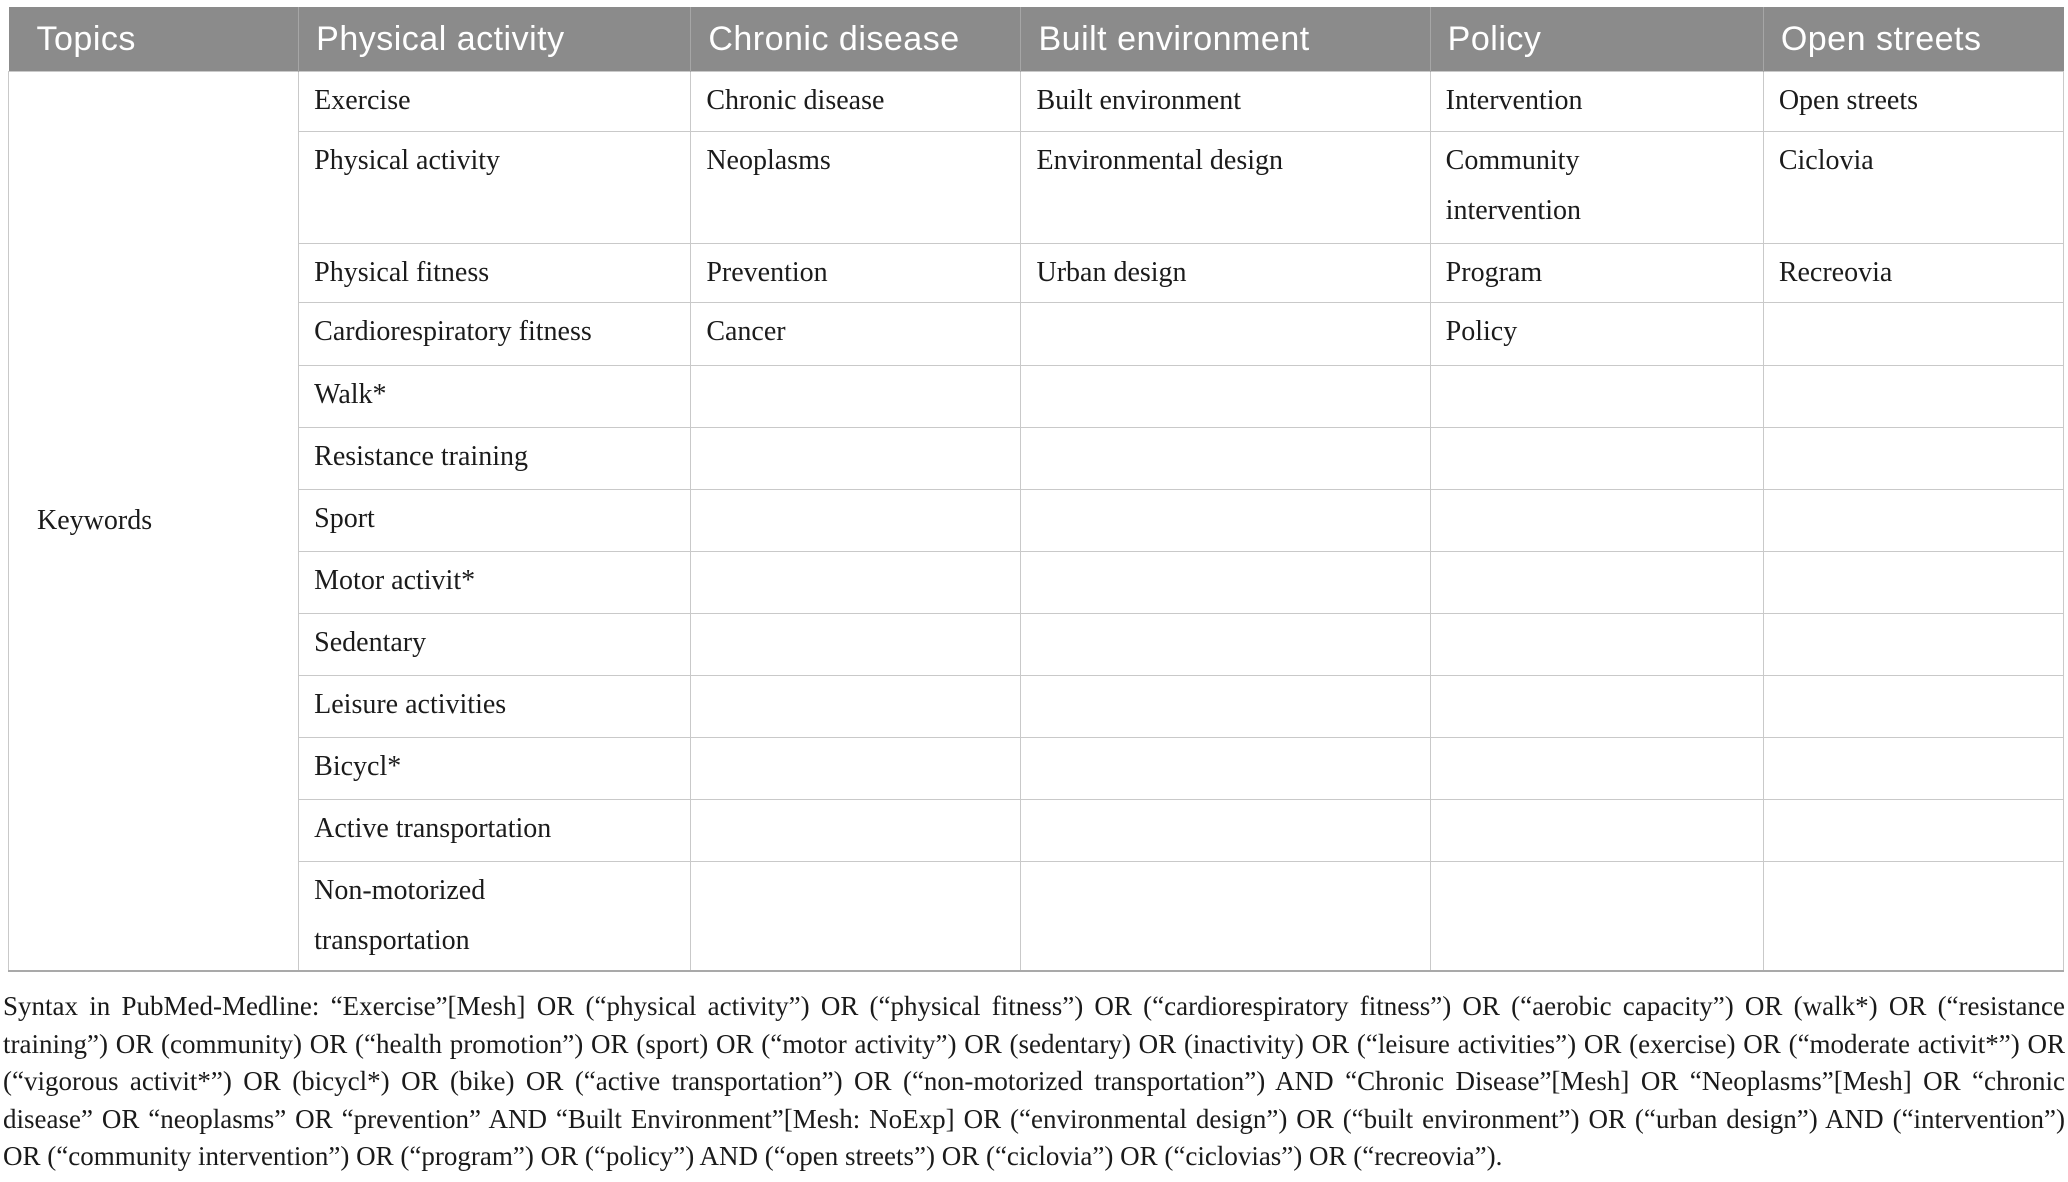 The width and height of the screenshot is (2068, 1182). I want to click on table-row: Cardiorespiratory fitness Cancer Policy, so click(1037, 334).